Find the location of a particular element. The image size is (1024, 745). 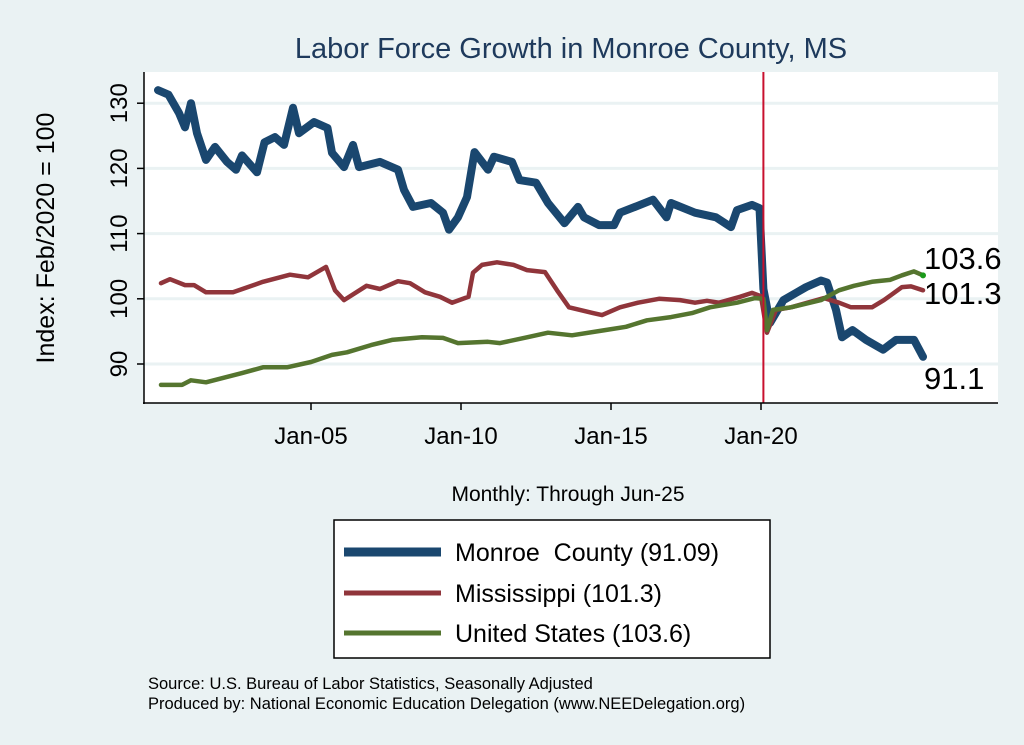

y-tick-label: 100 is located at coordinates (119, 299).